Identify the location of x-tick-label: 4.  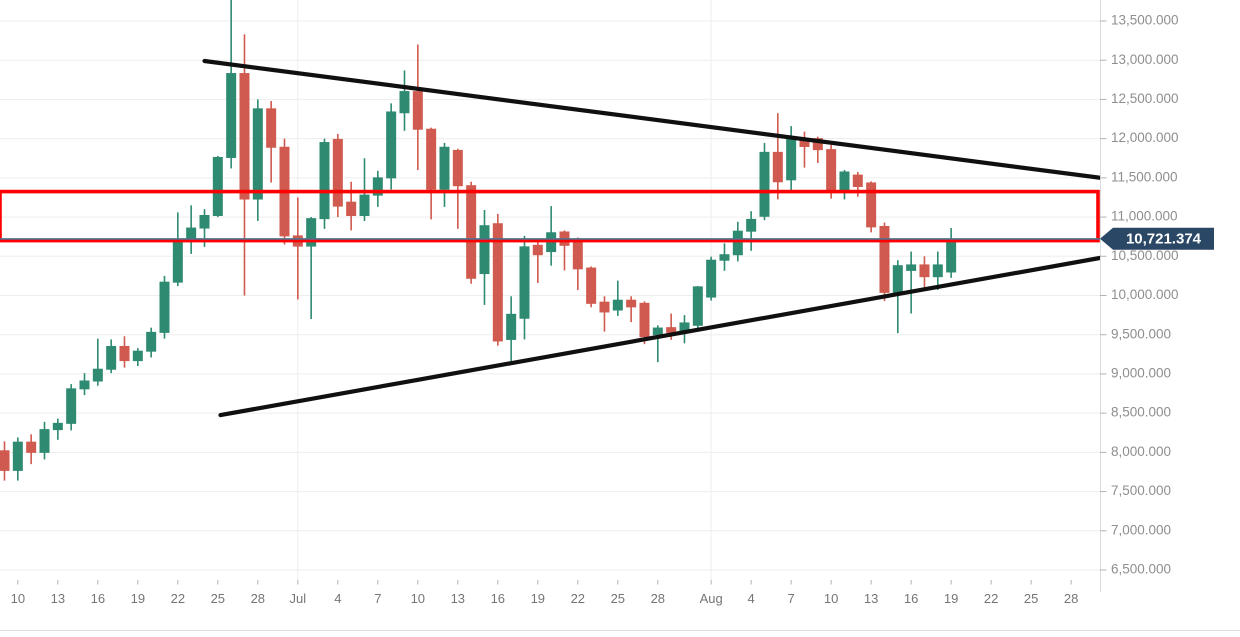
(337, 598).